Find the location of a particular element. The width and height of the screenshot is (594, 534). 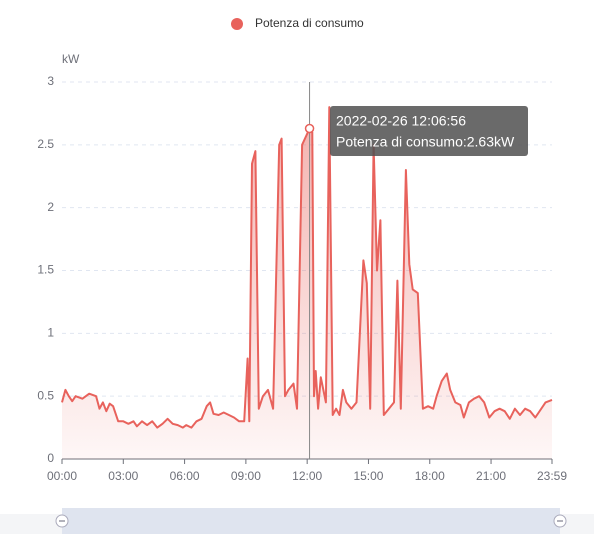

x-tick-label: 12:00 is located at coordinates (307, 476).